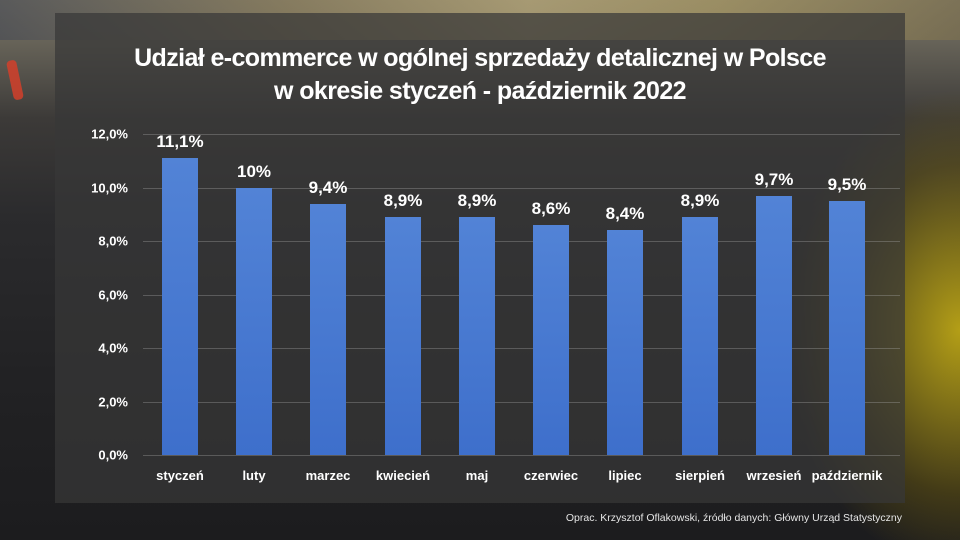 Image resolution: width=960 pixels, height=540 pixels. What do you see at coordinates (113, 294) in the screenshot?
I see `y-tick-label: 6,0%` at bounding box center [113, 294].